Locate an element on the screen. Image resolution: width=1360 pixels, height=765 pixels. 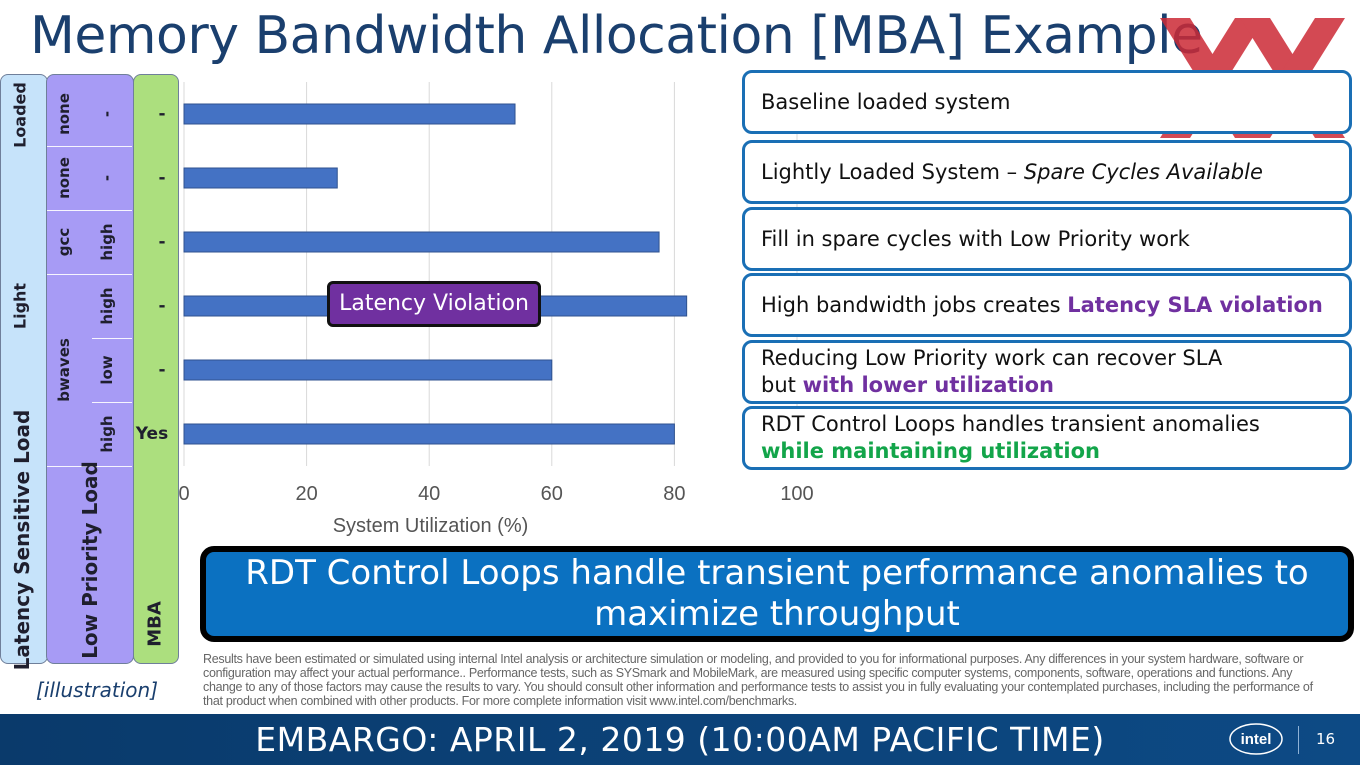
intensity-label: low is located at coordinates (107, 370).